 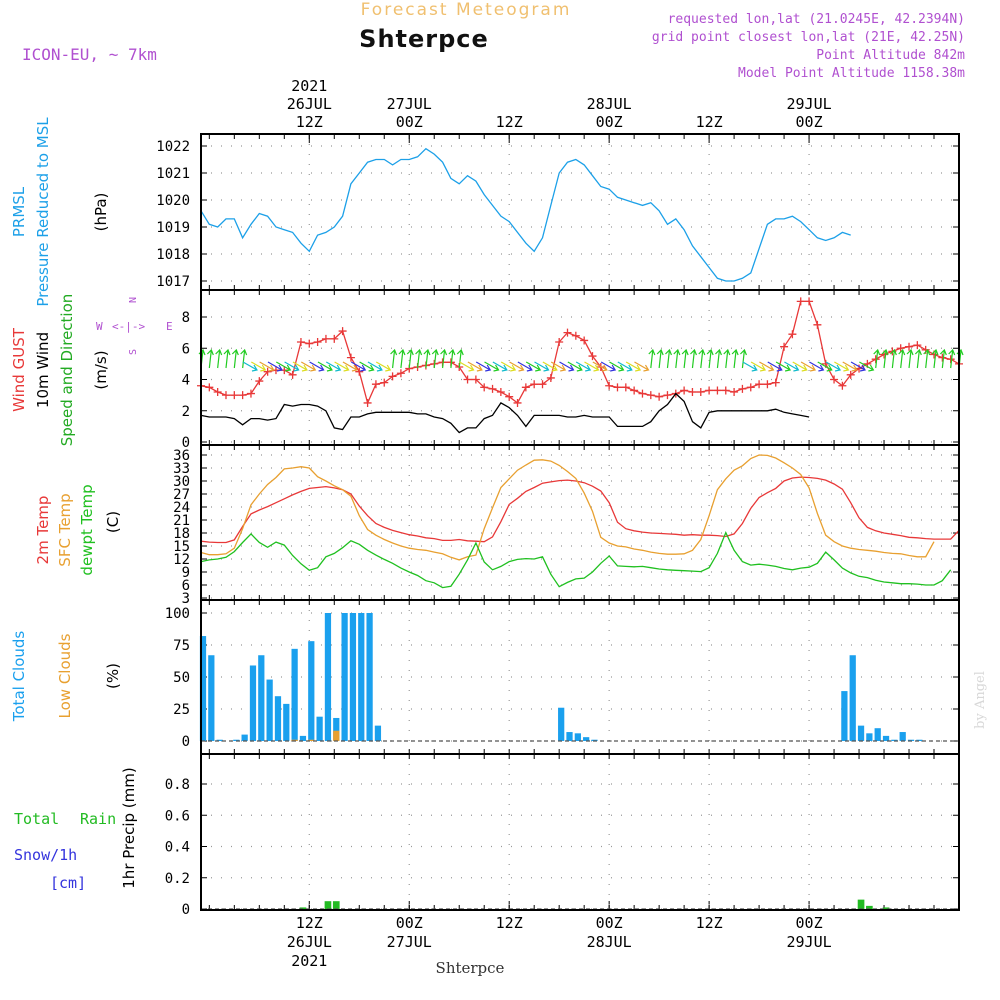 I want to click on total-rain-label: Total, so click(x=36, y=819).